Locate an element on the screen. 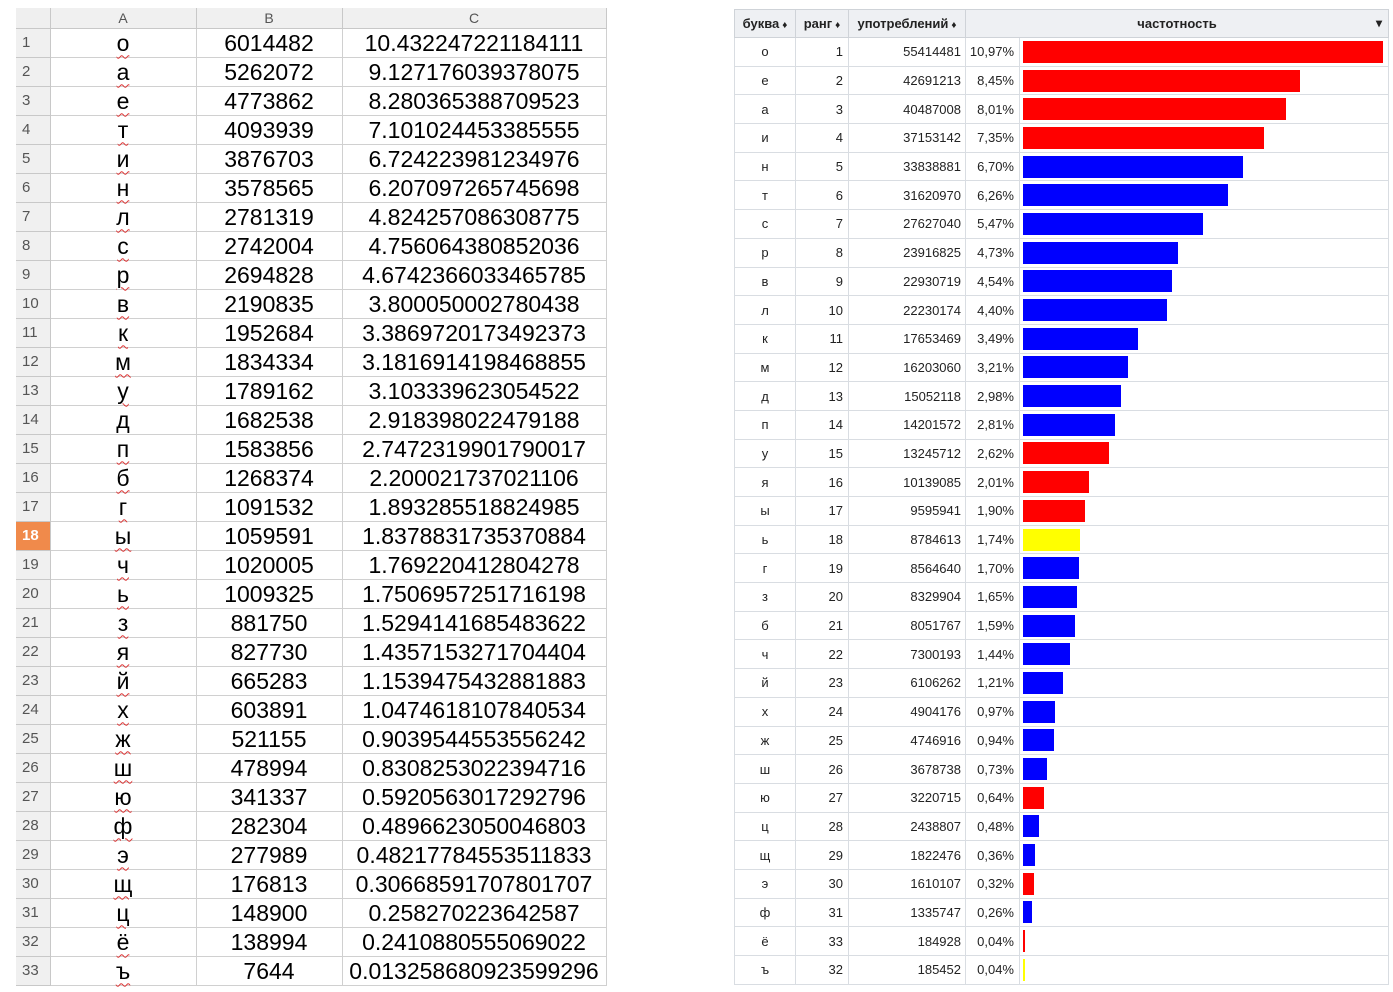 Image resolution: width=1393 pixels, height=992 pixels. cell-percent: 0.30668591707801707 is located at coordinates (474, 884).